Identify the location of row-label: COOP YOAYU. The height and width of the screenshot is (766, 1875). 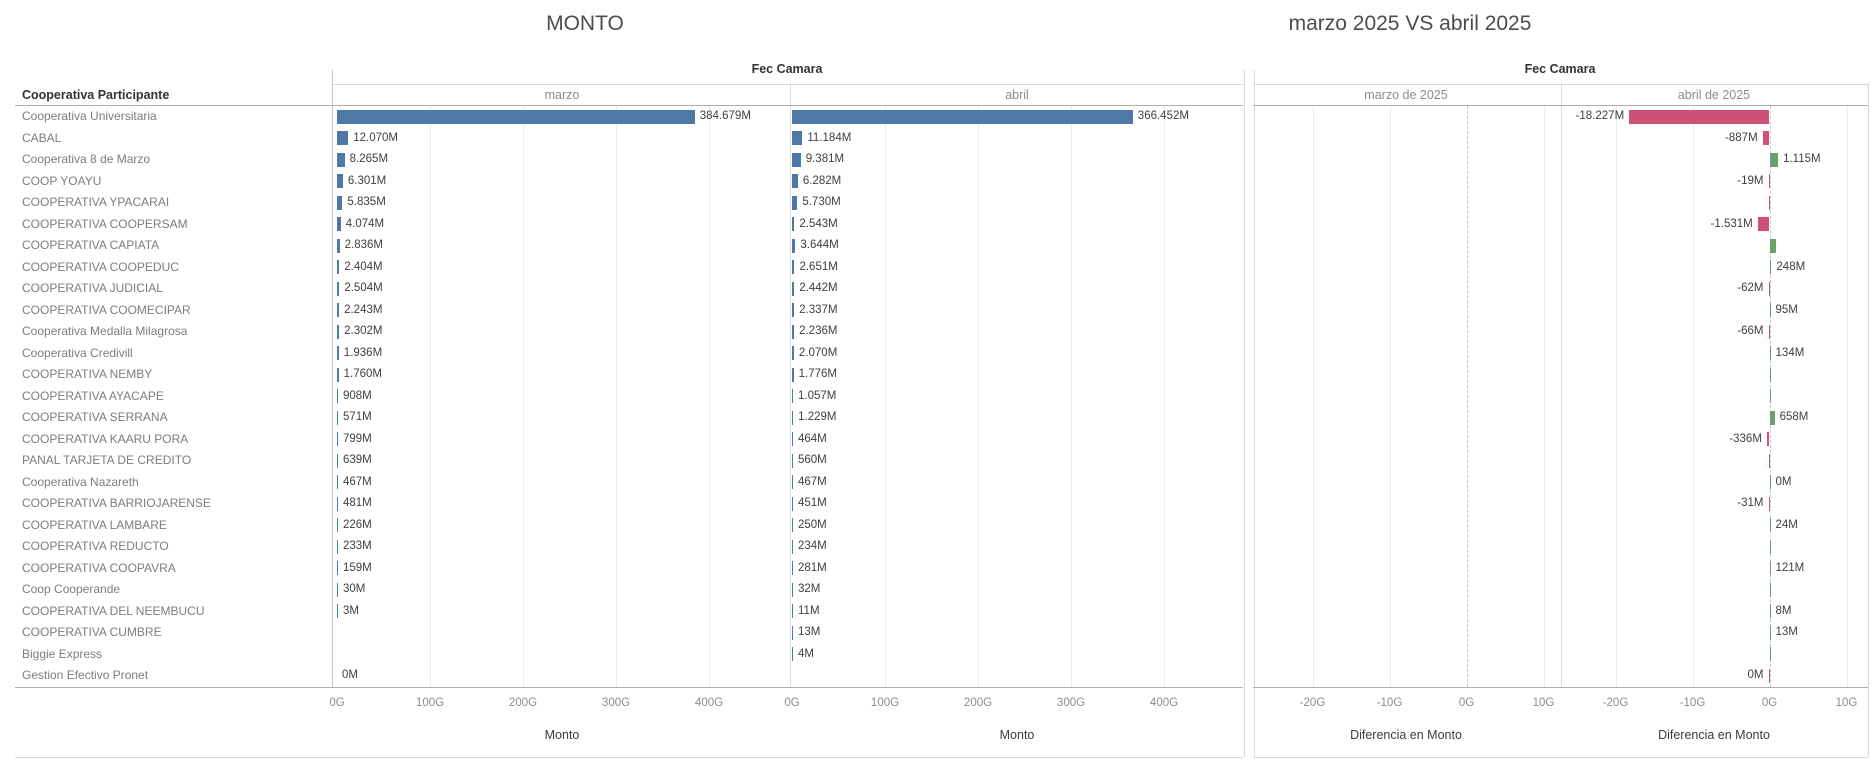
(62, 180).